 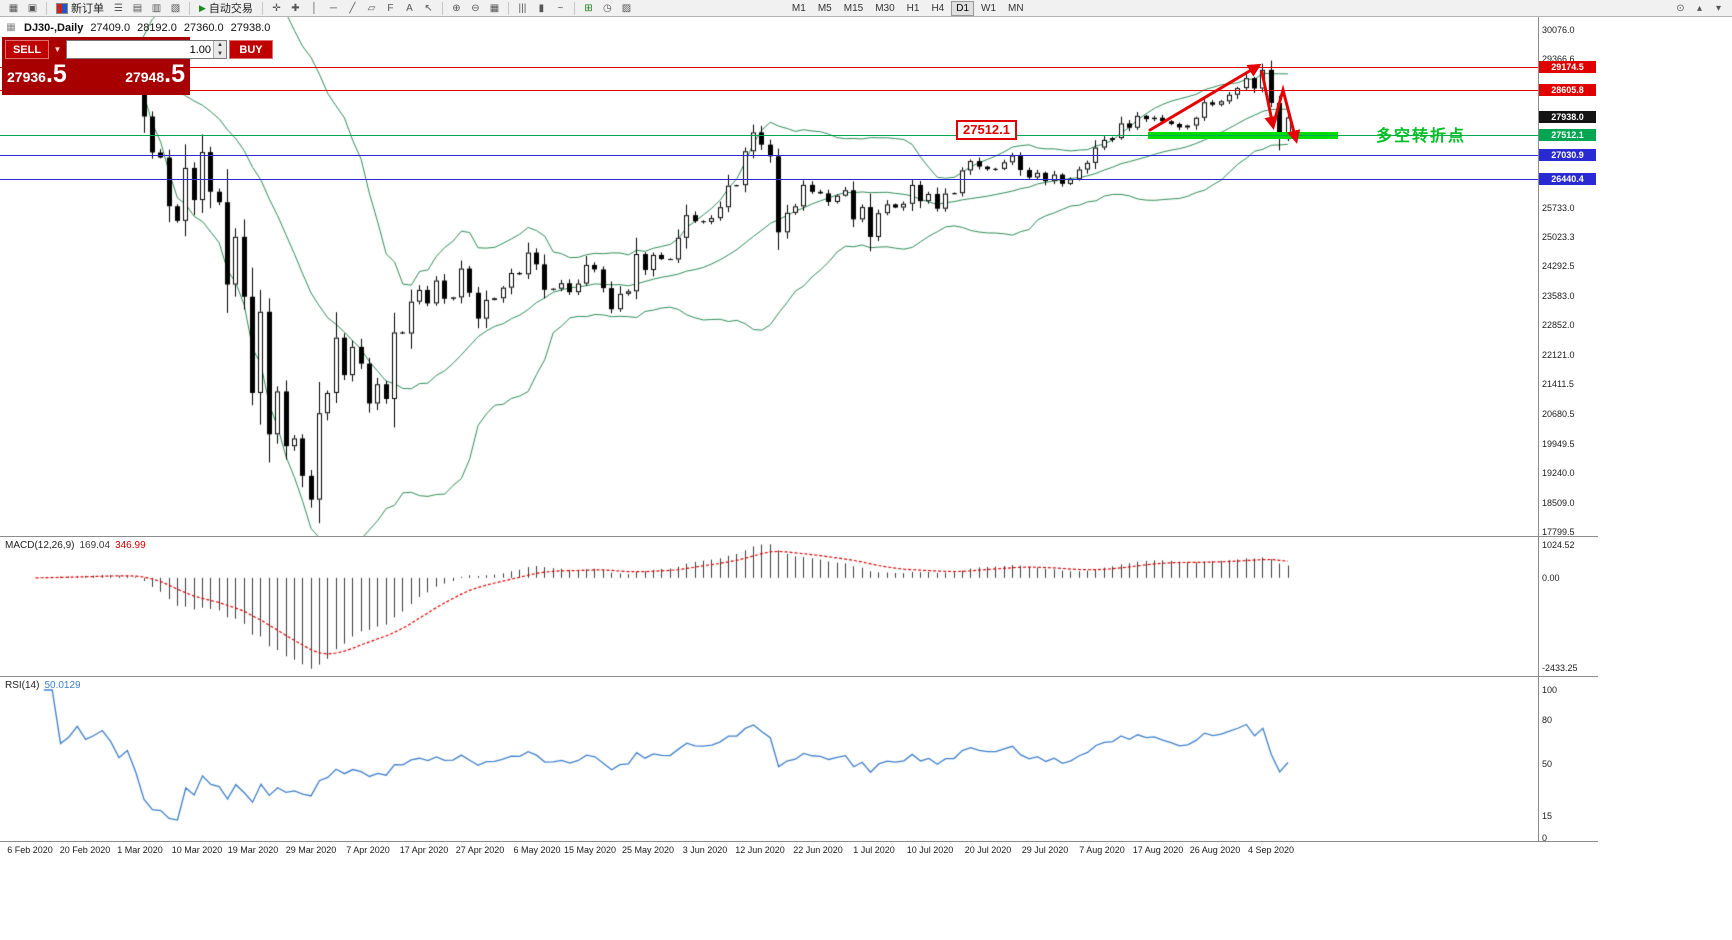 What do you see at coordinates (986, 130) in the screenshot?
I see `price-callout-label: 27512.1` at bounding box center [986, 130].